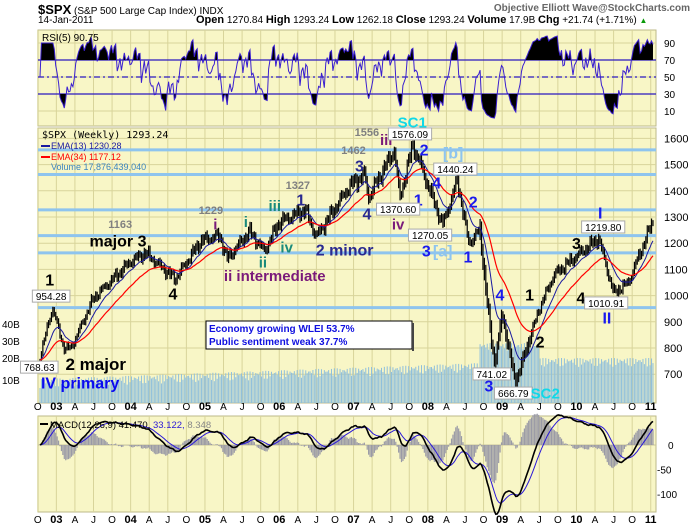  I want to click on ema13-swatch, so click(45, 146).